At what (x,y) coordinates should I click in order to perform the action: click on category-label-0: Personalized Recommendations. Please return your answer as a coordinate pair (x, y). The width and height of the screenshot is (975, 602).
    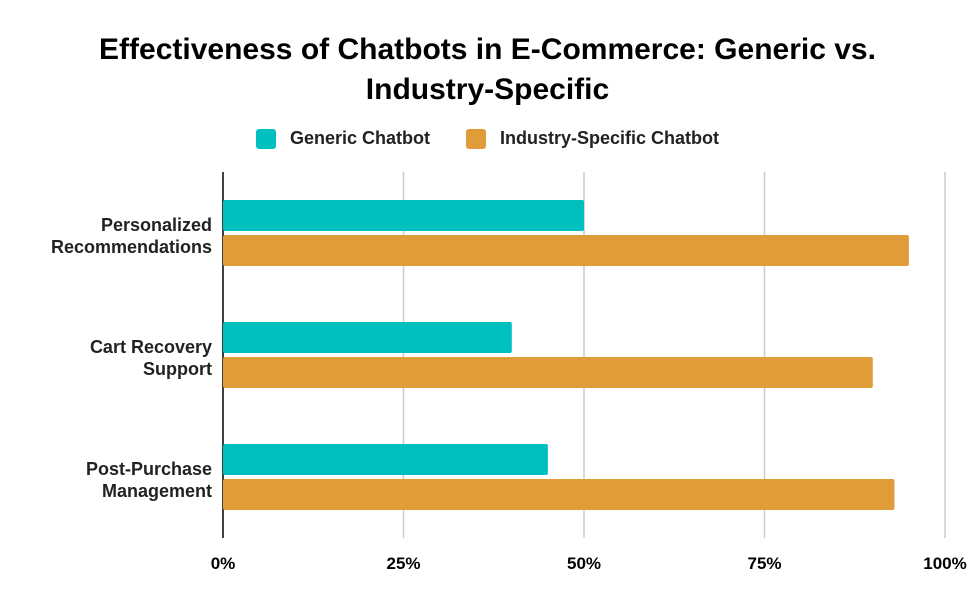
    Looking at the image, I should click on (131, 236).